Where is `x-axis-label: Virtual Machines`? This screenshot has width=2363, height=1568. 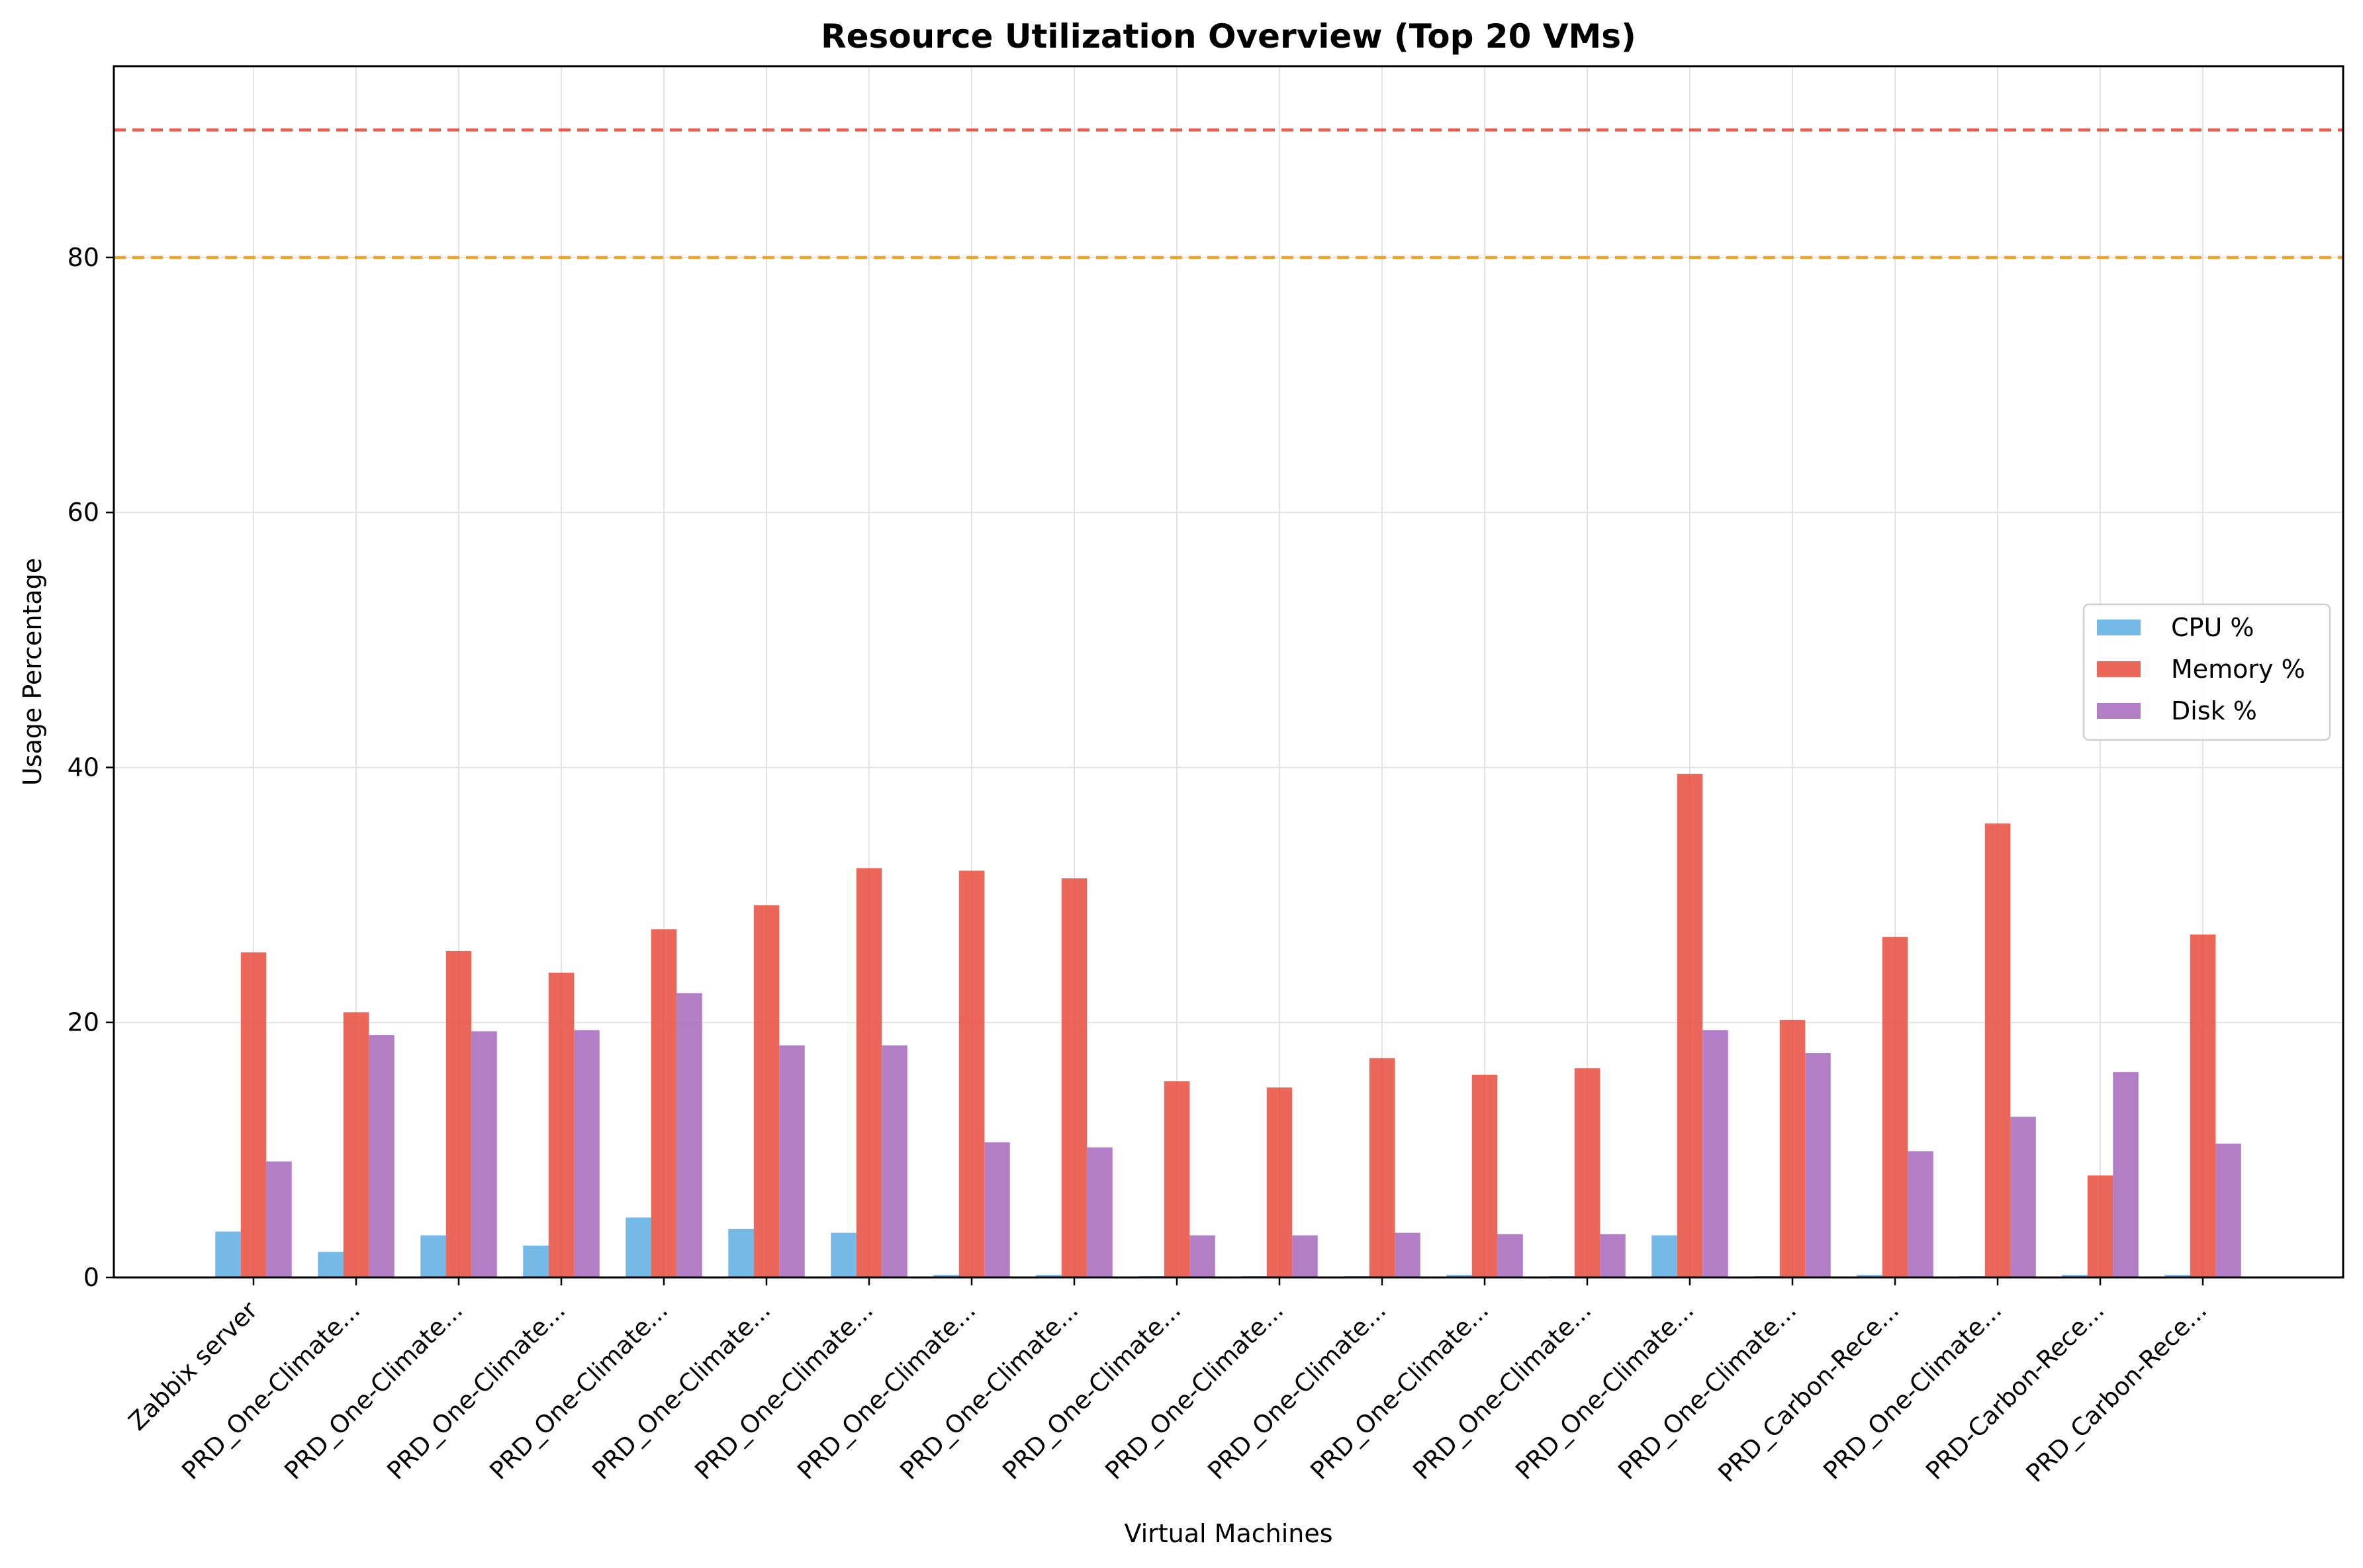 x-axis-label: Virtual Machines is located at coordinates (1228, 1533).